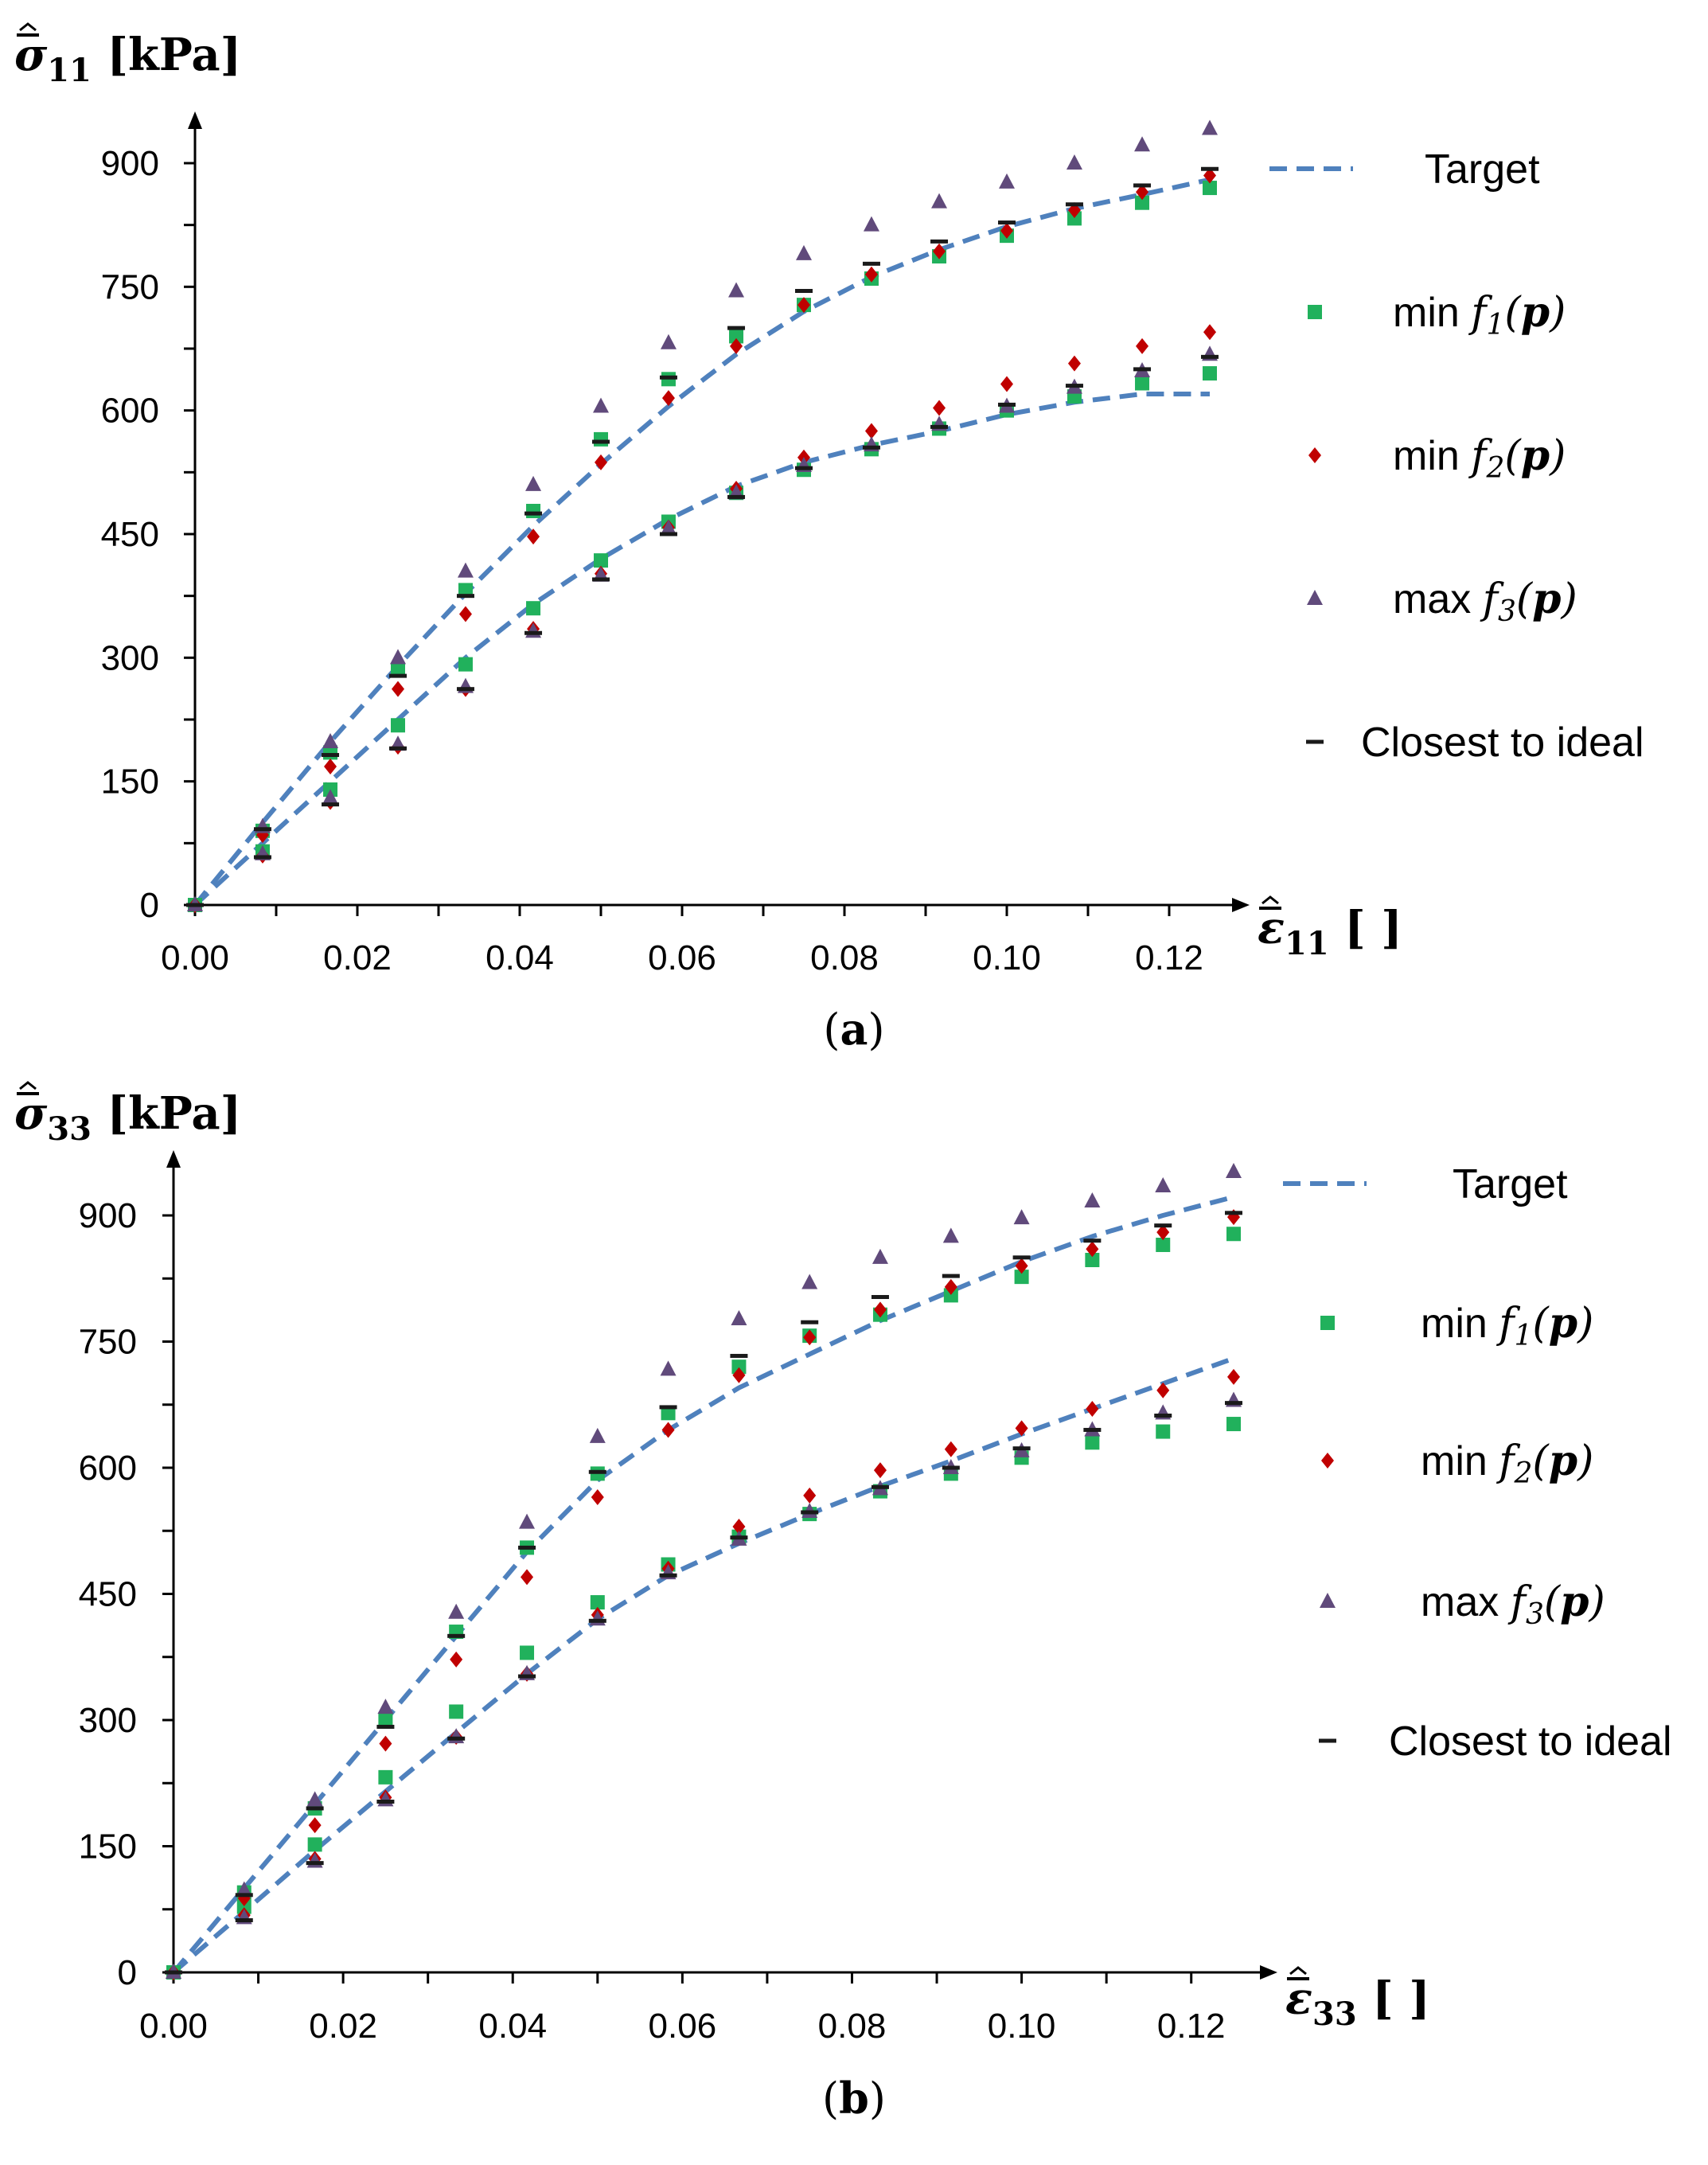 This screenshot has height=2165, width=1708. I want to click on legend-f3-label: max f3(p), so click(1485, 601).